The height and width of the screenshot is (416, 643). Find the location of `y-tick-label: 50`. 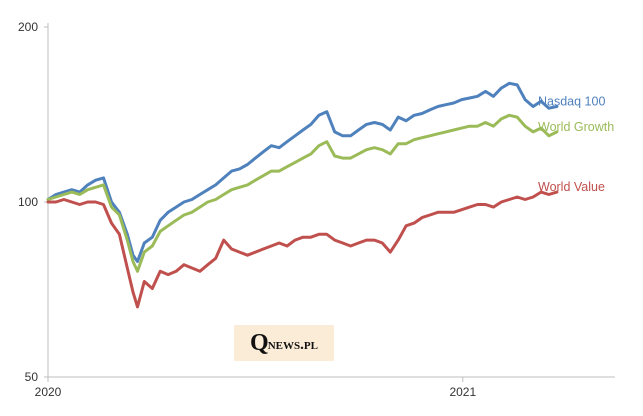

y-tick-label: 50 is located at coordinates (32, 377).